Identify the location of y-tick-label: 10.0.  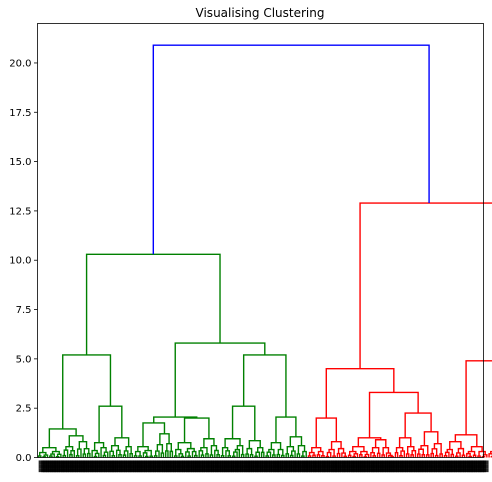
(20, 261).